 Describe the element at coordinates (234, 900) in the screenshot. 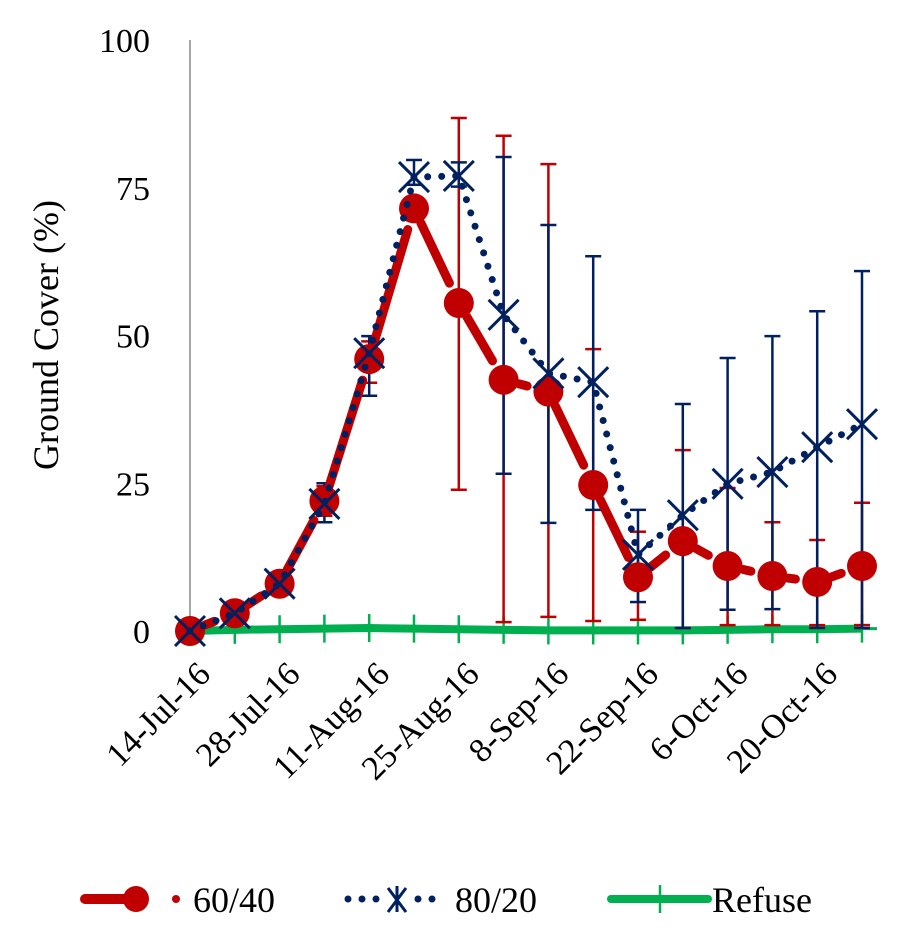

I see `legend-label-60-40: 60/40` at that location.